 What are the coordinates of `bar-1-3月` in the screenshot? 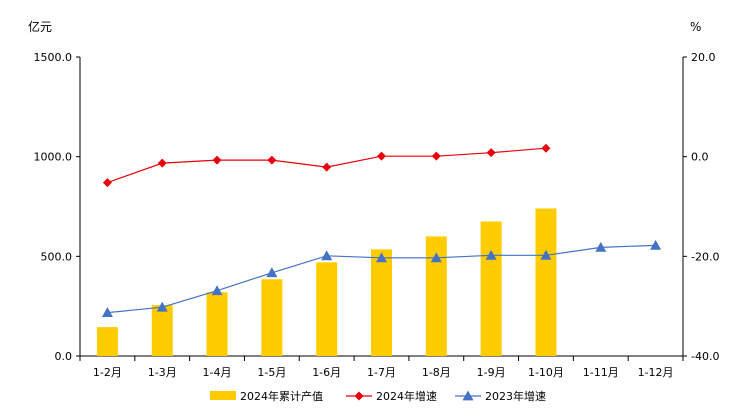 It's located at (162, 330).